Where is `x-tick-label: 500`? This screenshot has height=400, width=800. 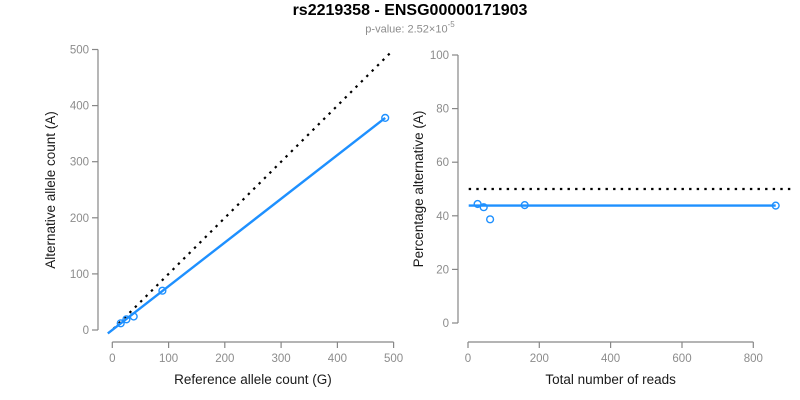 x-tick-label: 500 is located at coordinates (393, 359).